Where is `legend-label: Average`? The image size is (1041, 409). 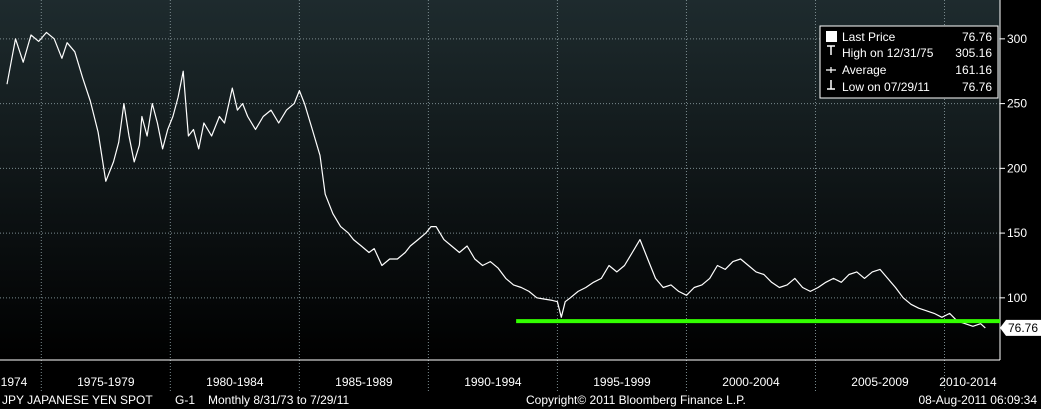
legend-label: Average is located at coordinates (864, 70).